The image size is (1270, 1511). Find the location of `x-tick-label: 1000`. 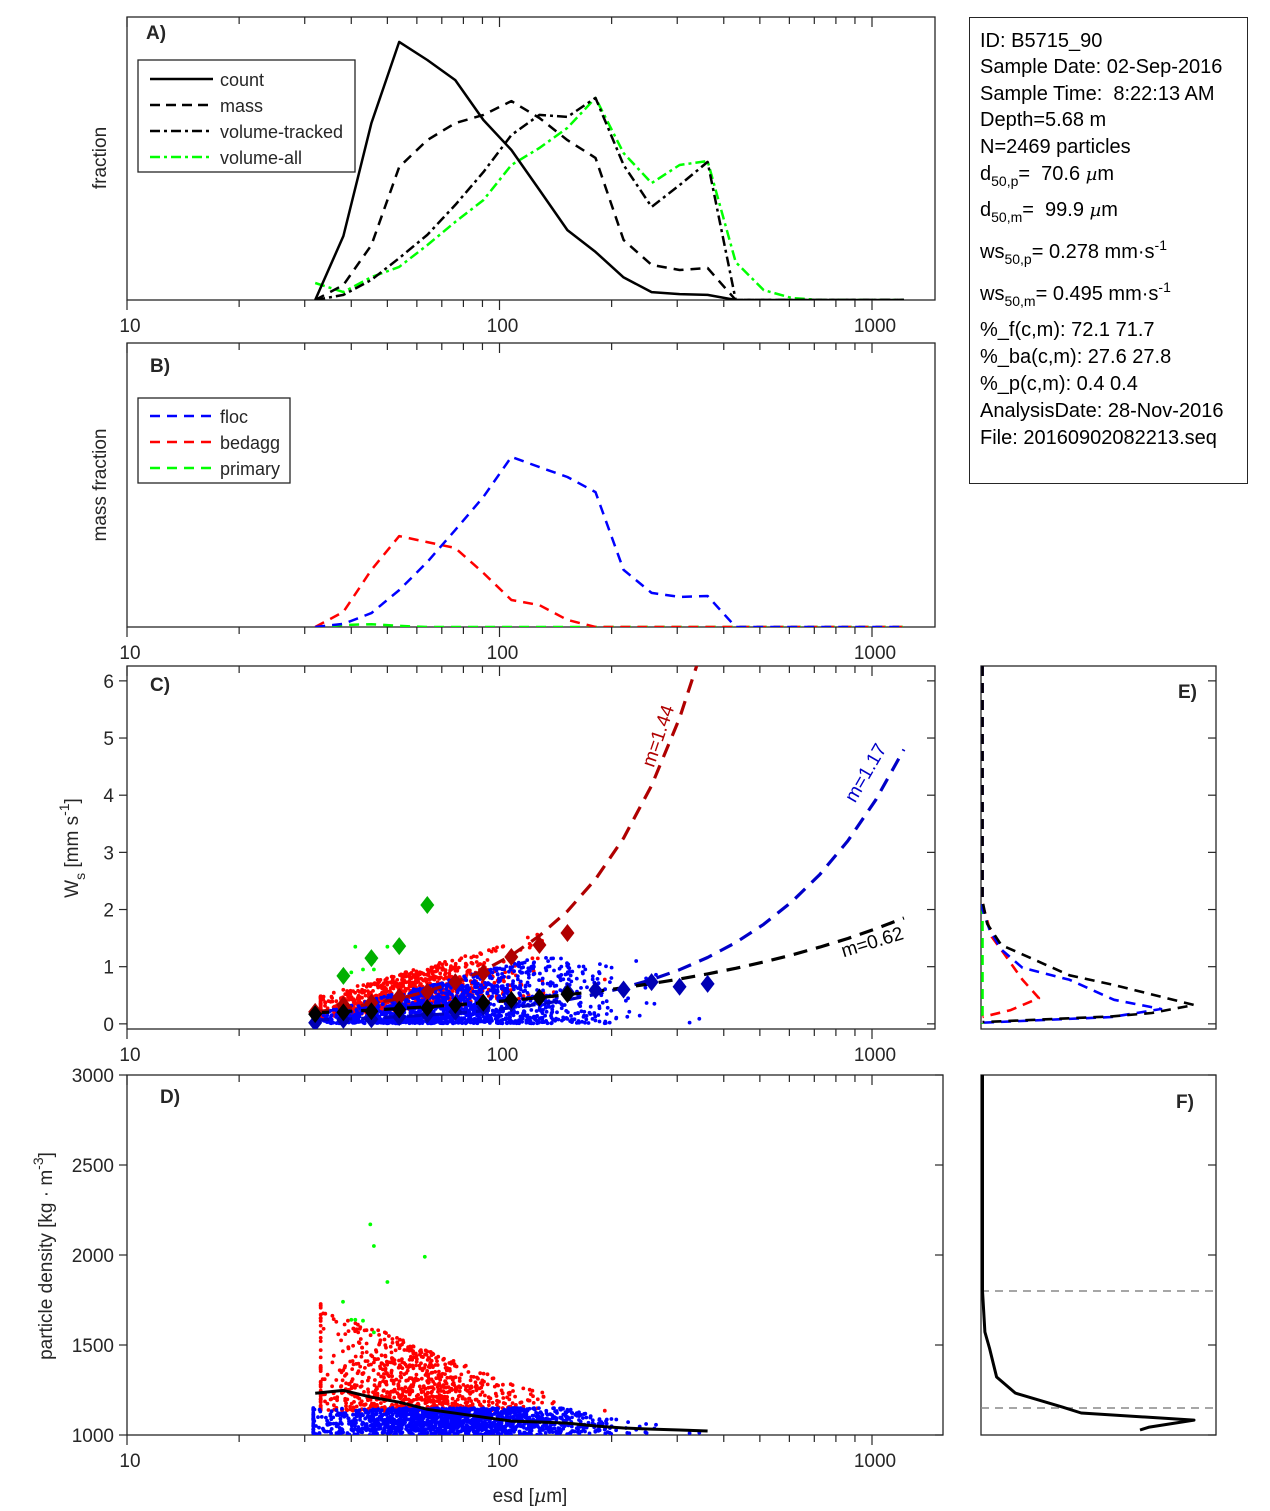

x-tick-label: 1000 is located at coordinates (875, 1055).